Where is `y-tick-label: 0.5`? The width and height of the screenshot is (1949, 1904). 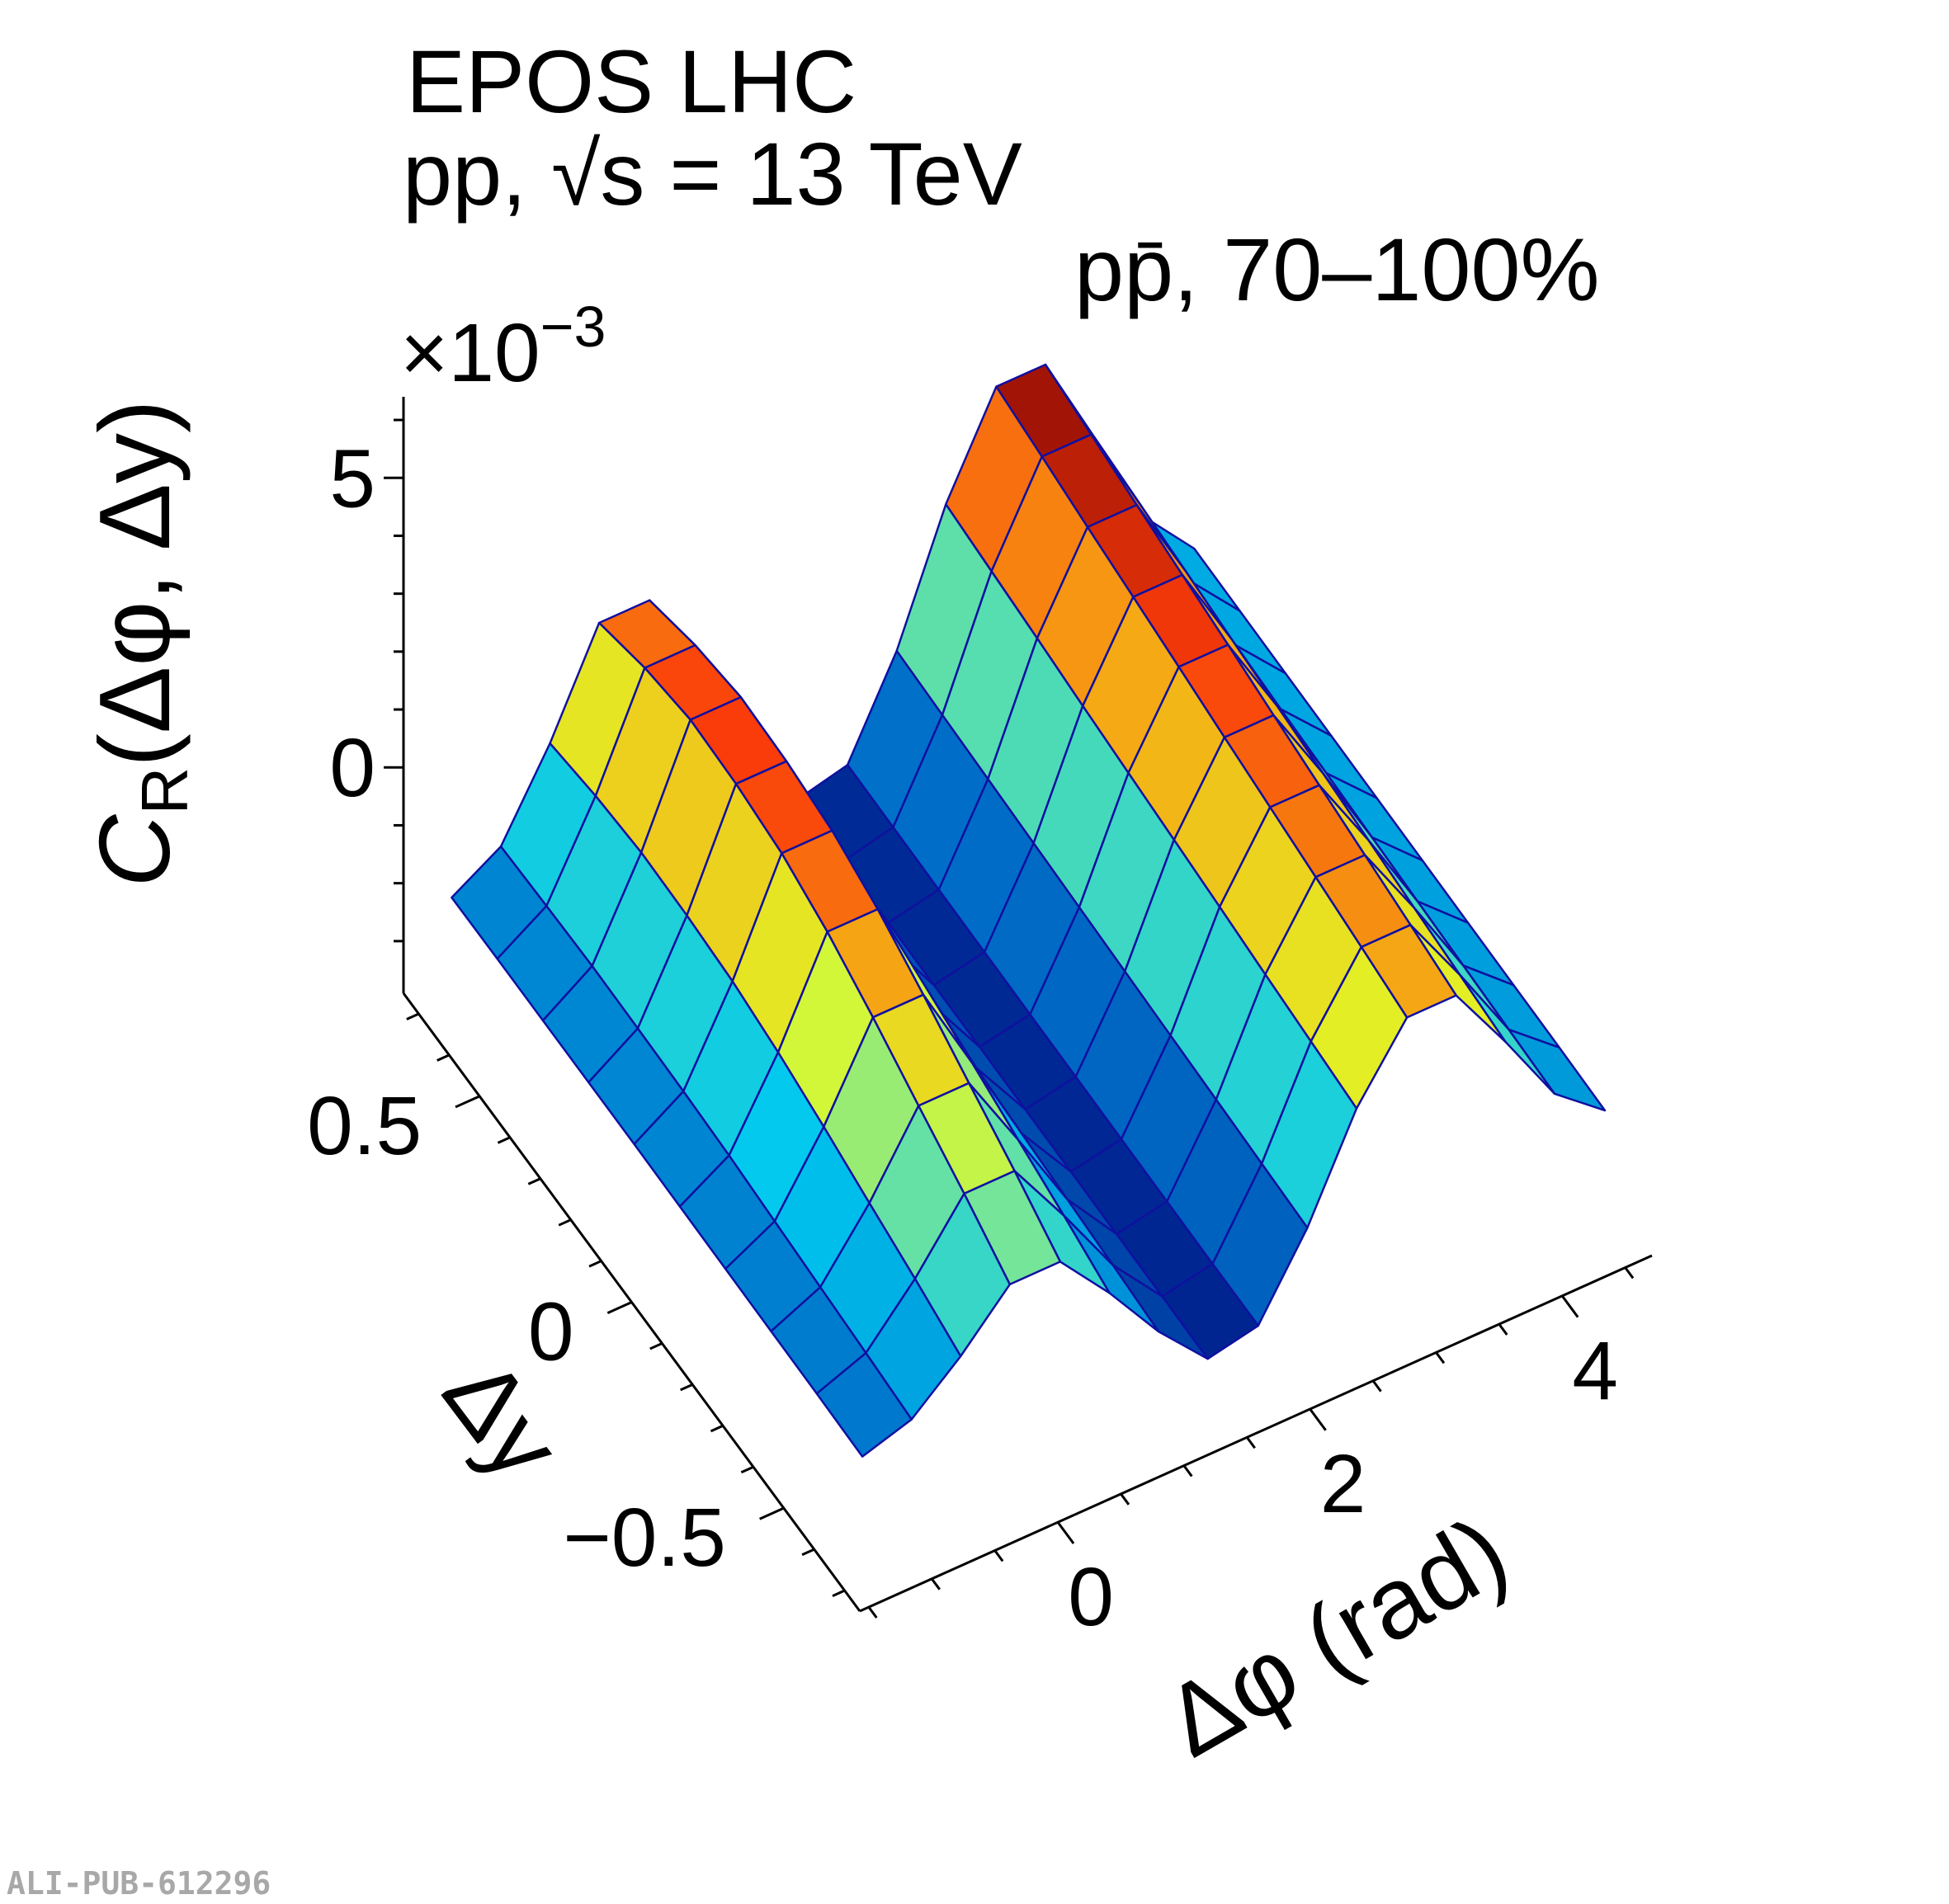 y-tick-label: 0.5 is located at coordinates (365, 1126).